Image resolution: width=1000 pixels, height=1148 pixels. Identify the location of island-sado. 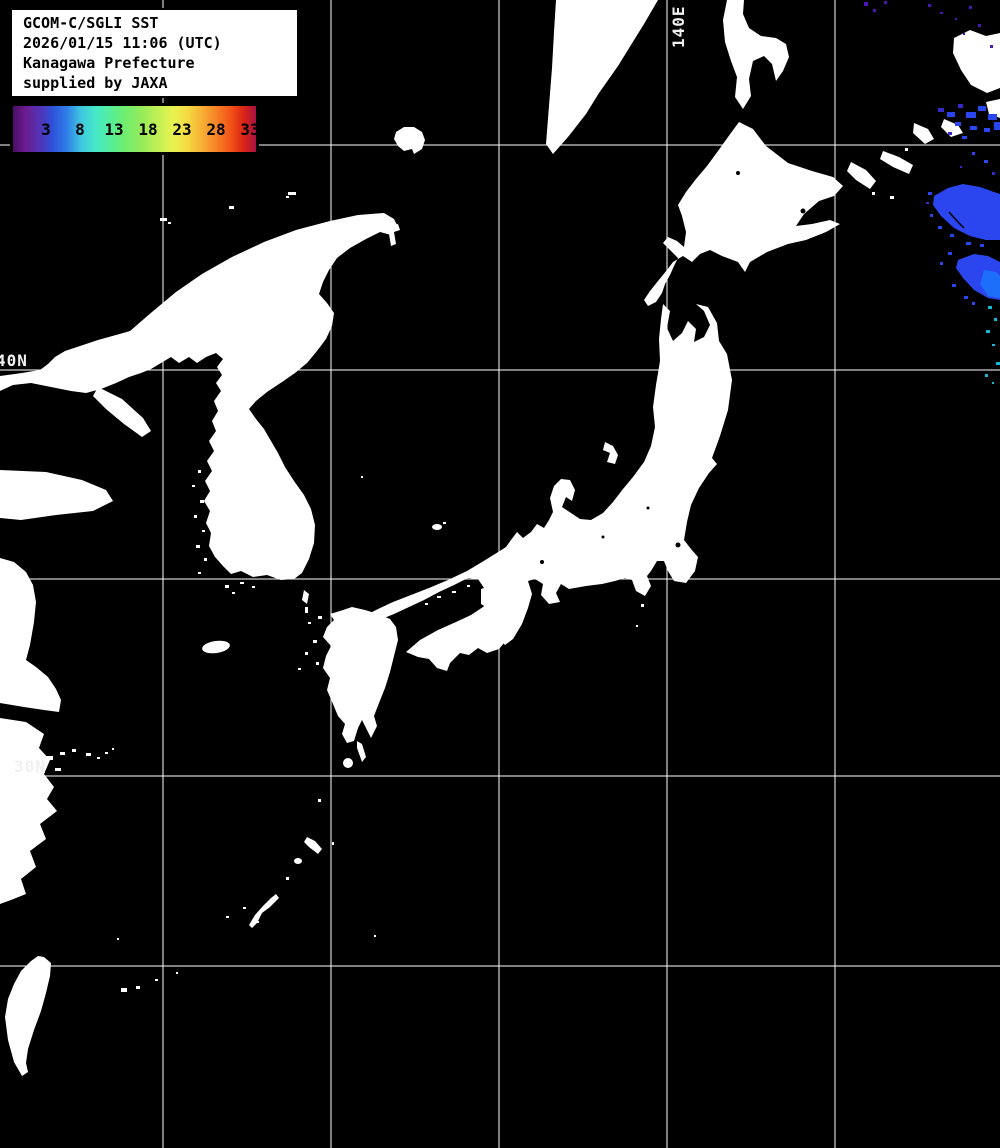
(610, 453).